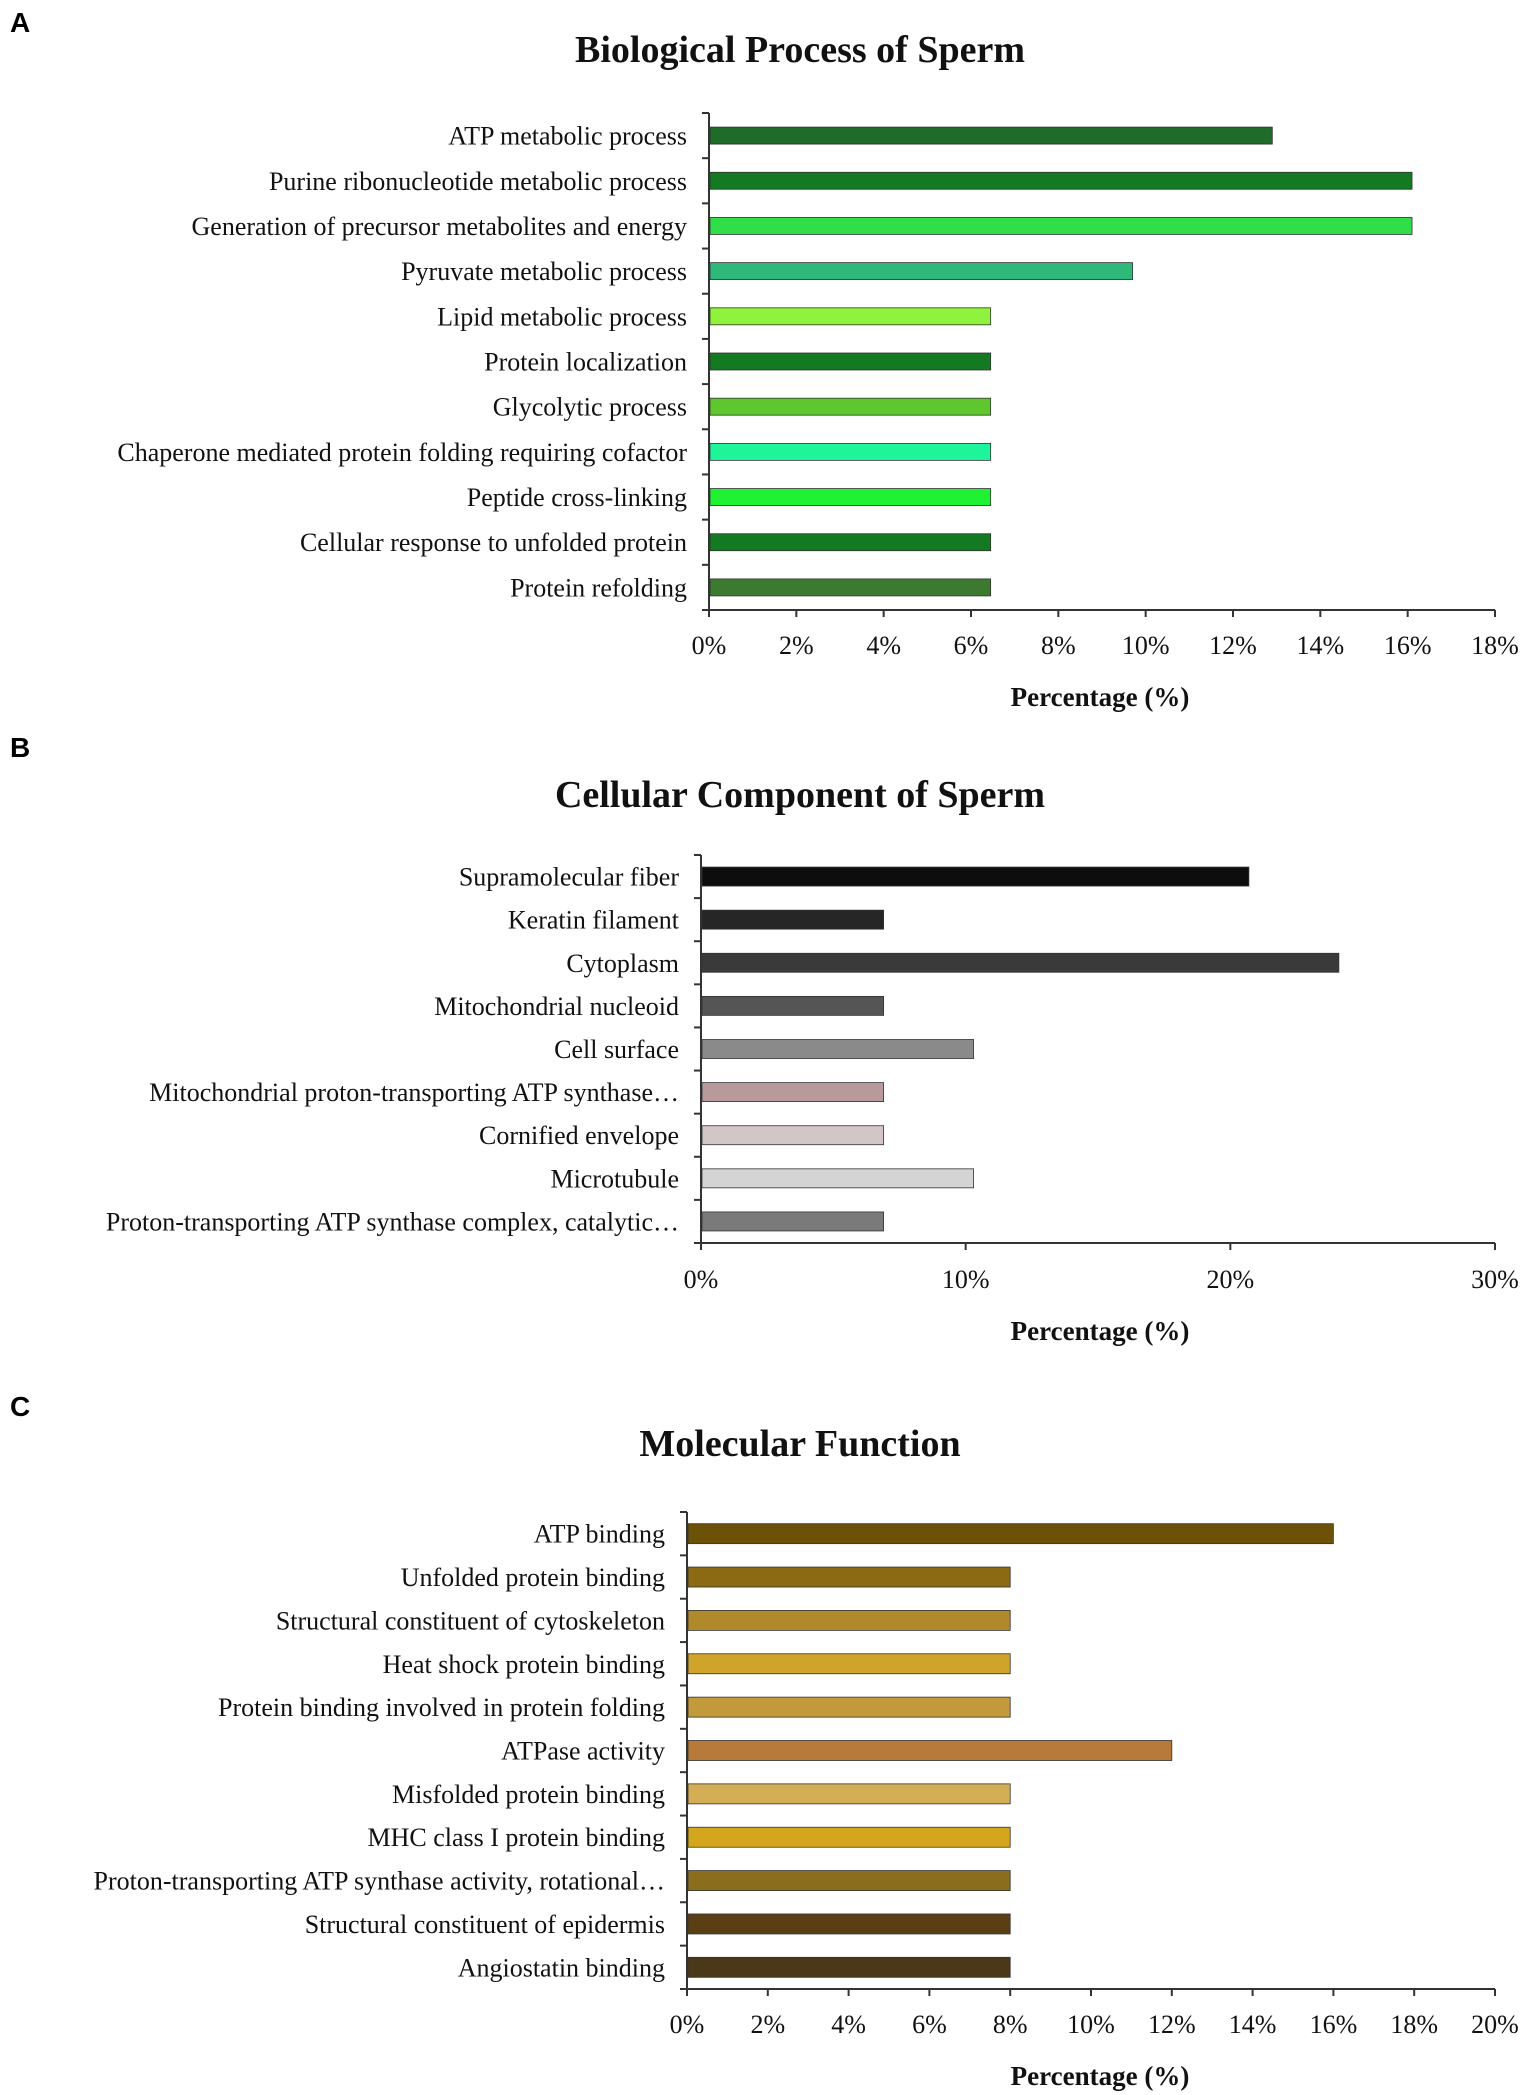 The height and width of the screenshot is (2095, 1533). What do you see at coordinates (1100, 1331) in the screenshot?
I see `x-axis-title-b: Percentage (%)` at bounding box center [1100, 1331].